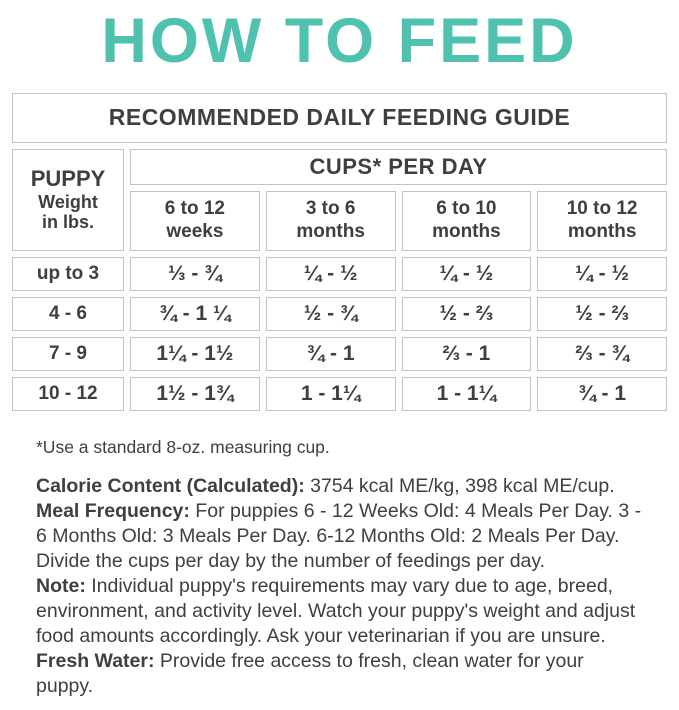 This screenshot has height=710, width=679. Describe the element at coordinates (183, 446) in the screenshot. I see `measuring-cup-footnote: *Use a standard 8-oz. measuring cup.` at that location.